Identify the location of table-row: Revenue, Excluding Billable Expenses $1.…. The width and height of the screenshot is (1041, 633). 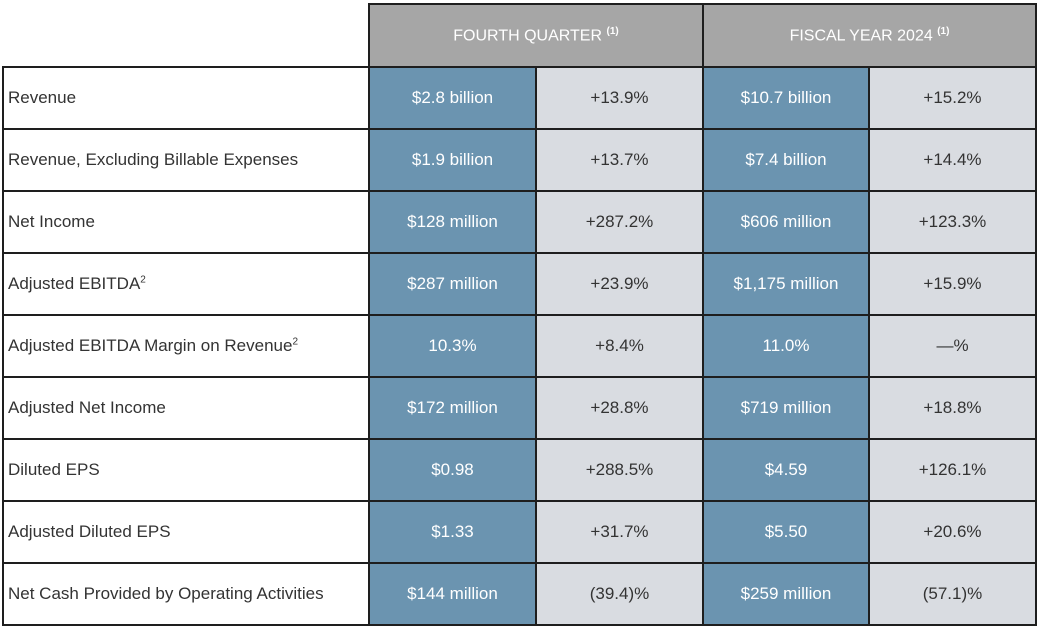
(519, 160).